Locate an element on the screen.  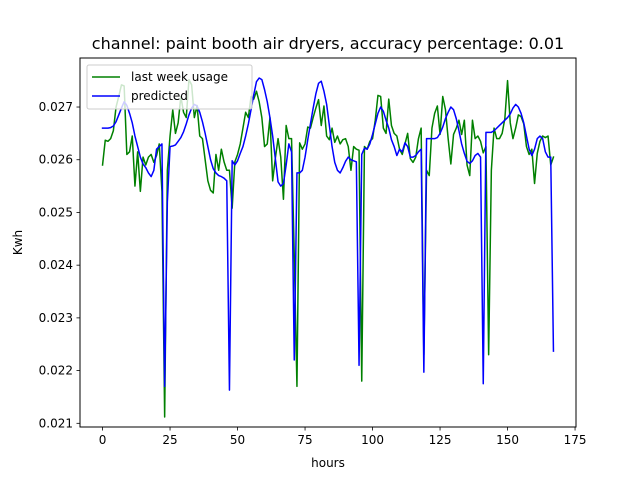
y-tick-label: 0.026 is located at coordinates (56, 160).